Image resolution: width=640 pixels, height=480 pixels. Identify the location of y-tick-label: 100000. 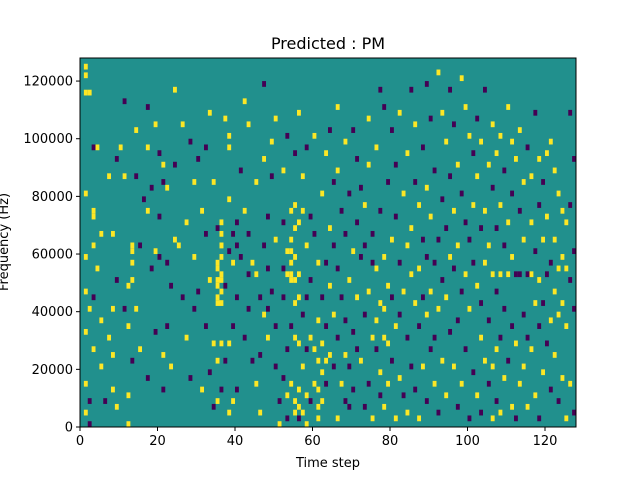
(48, 139).